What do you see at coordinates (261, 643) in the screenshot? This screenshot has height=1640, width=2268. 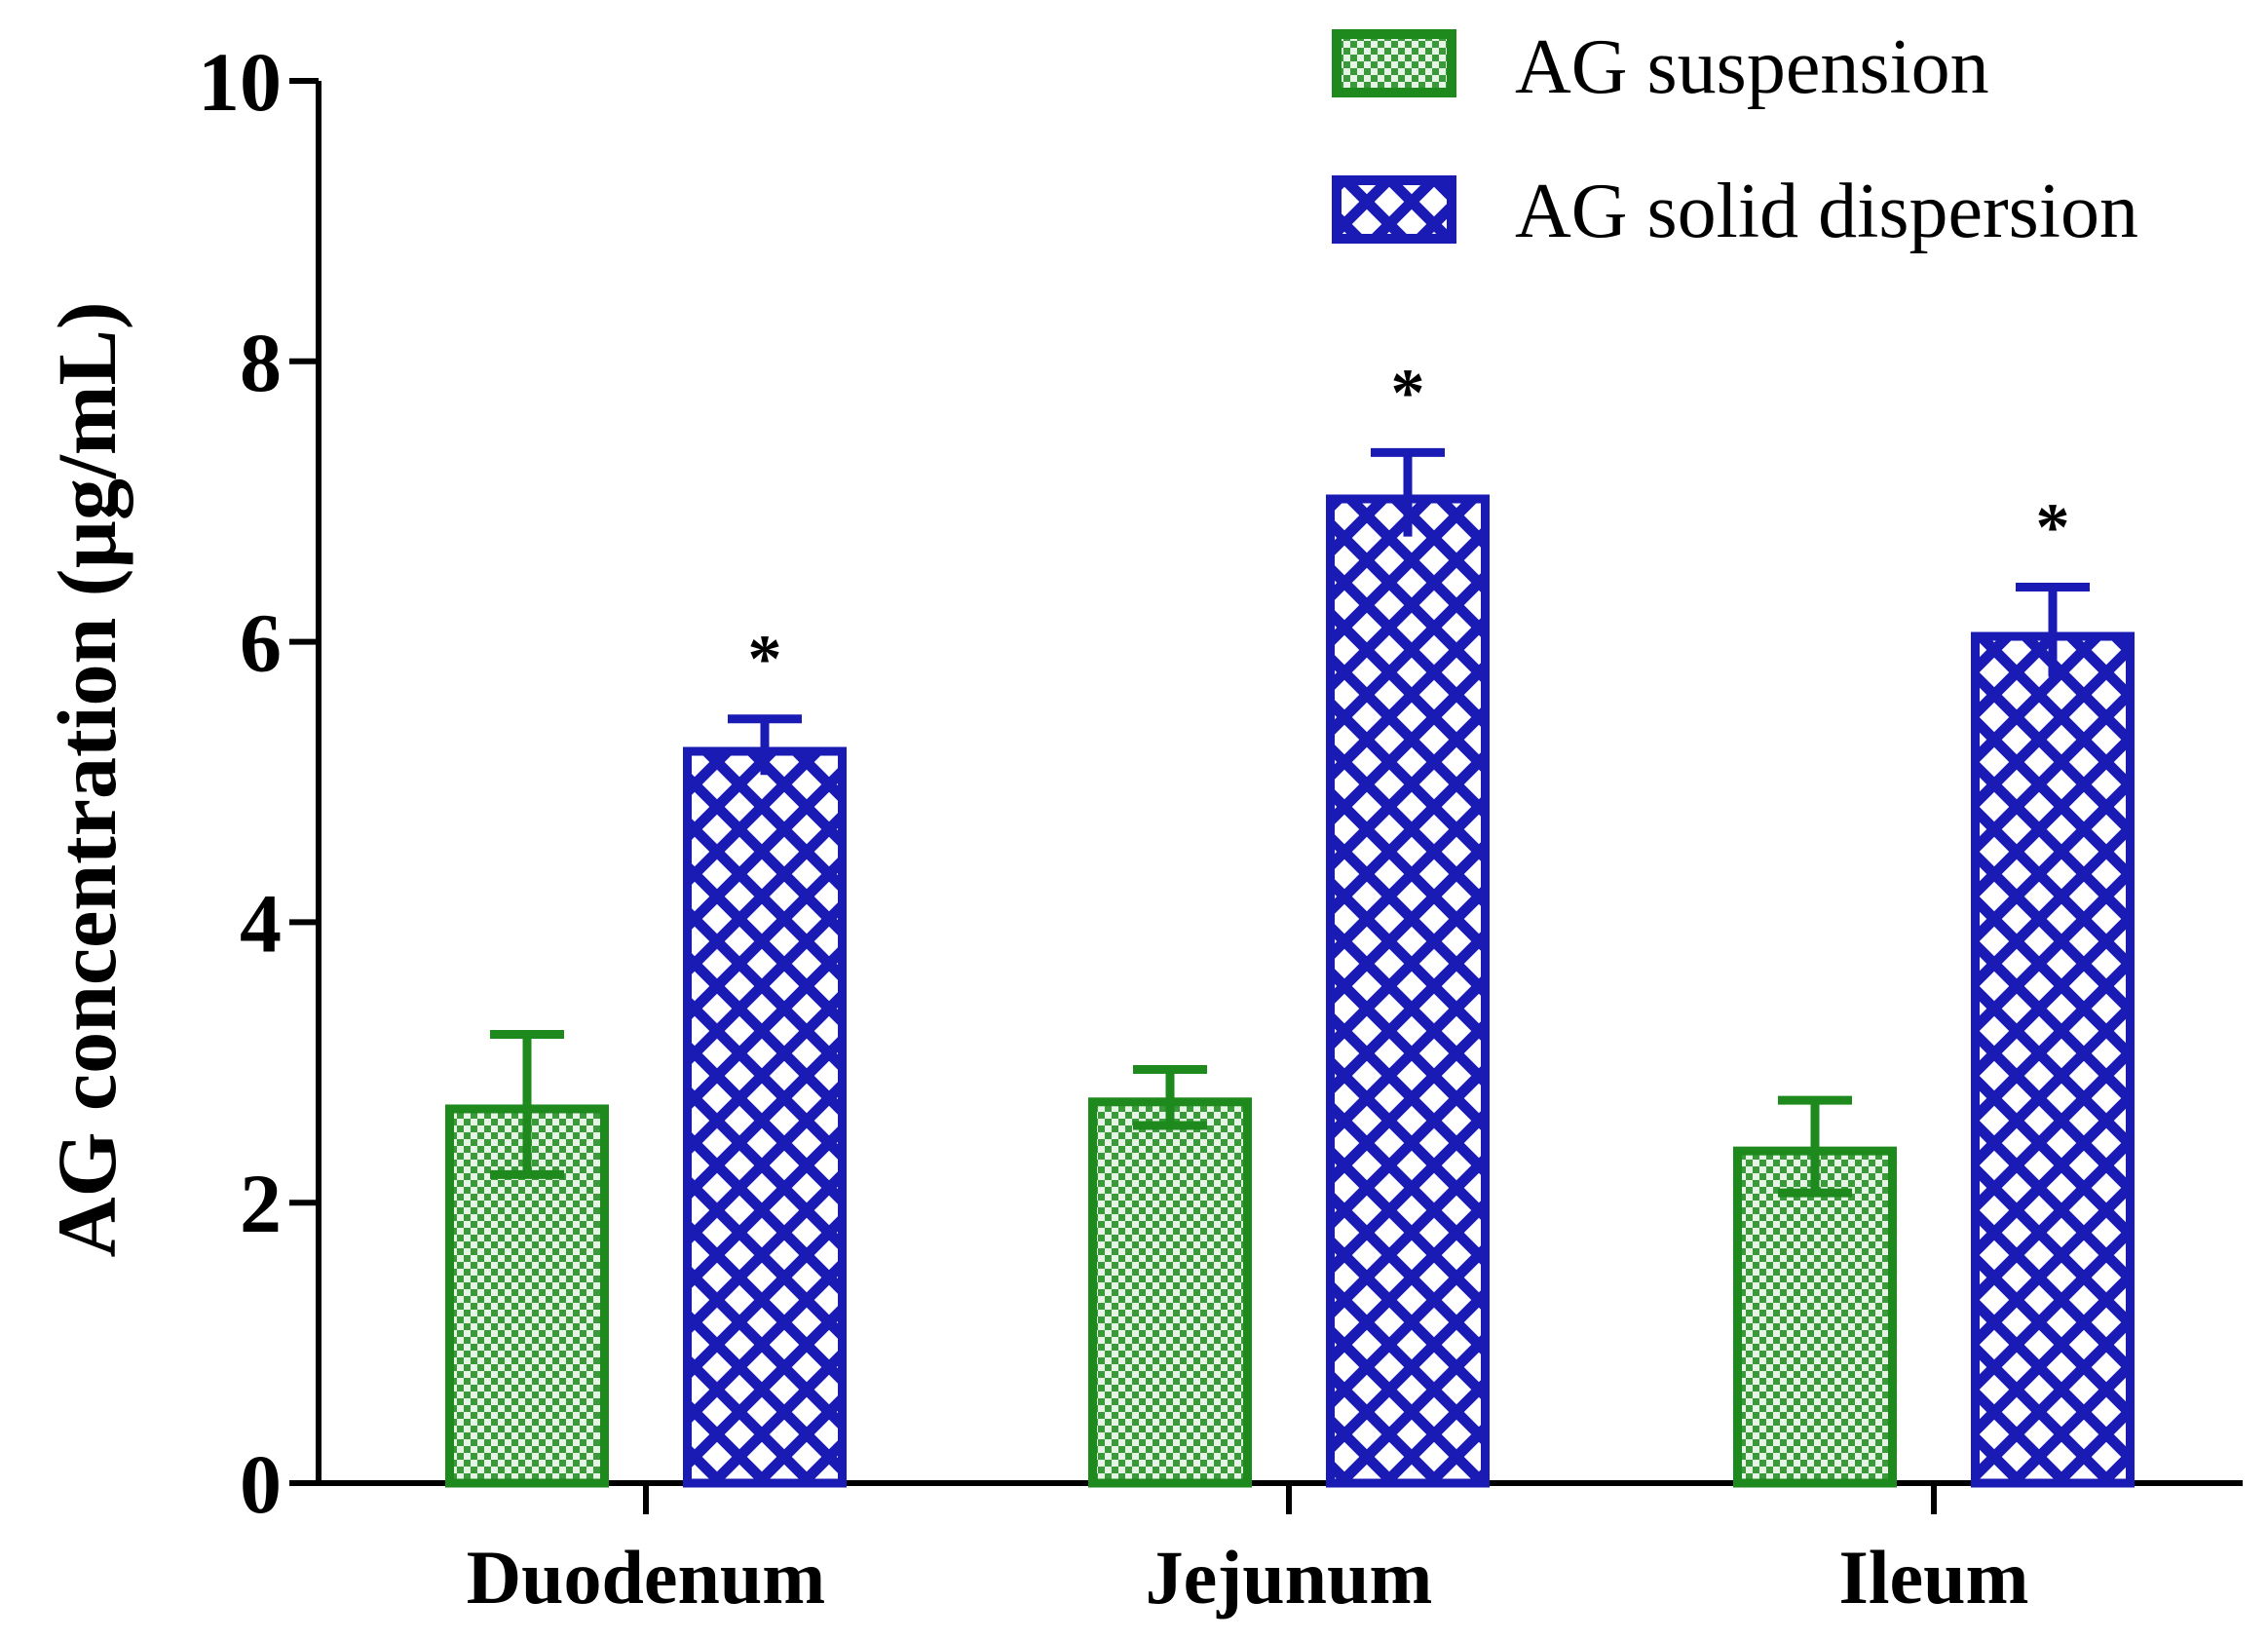 I see `y-tick-label: 6` at bounding box center [261, 643].